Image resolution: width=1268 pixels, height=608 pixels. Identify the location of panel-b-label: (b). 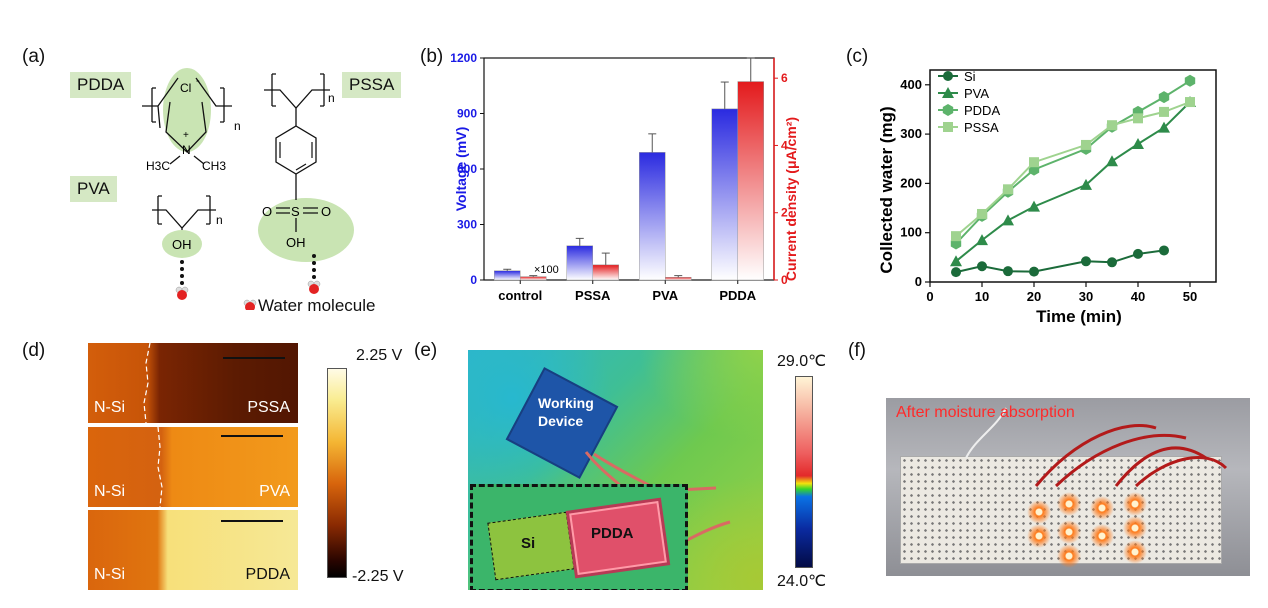
(432, 56).